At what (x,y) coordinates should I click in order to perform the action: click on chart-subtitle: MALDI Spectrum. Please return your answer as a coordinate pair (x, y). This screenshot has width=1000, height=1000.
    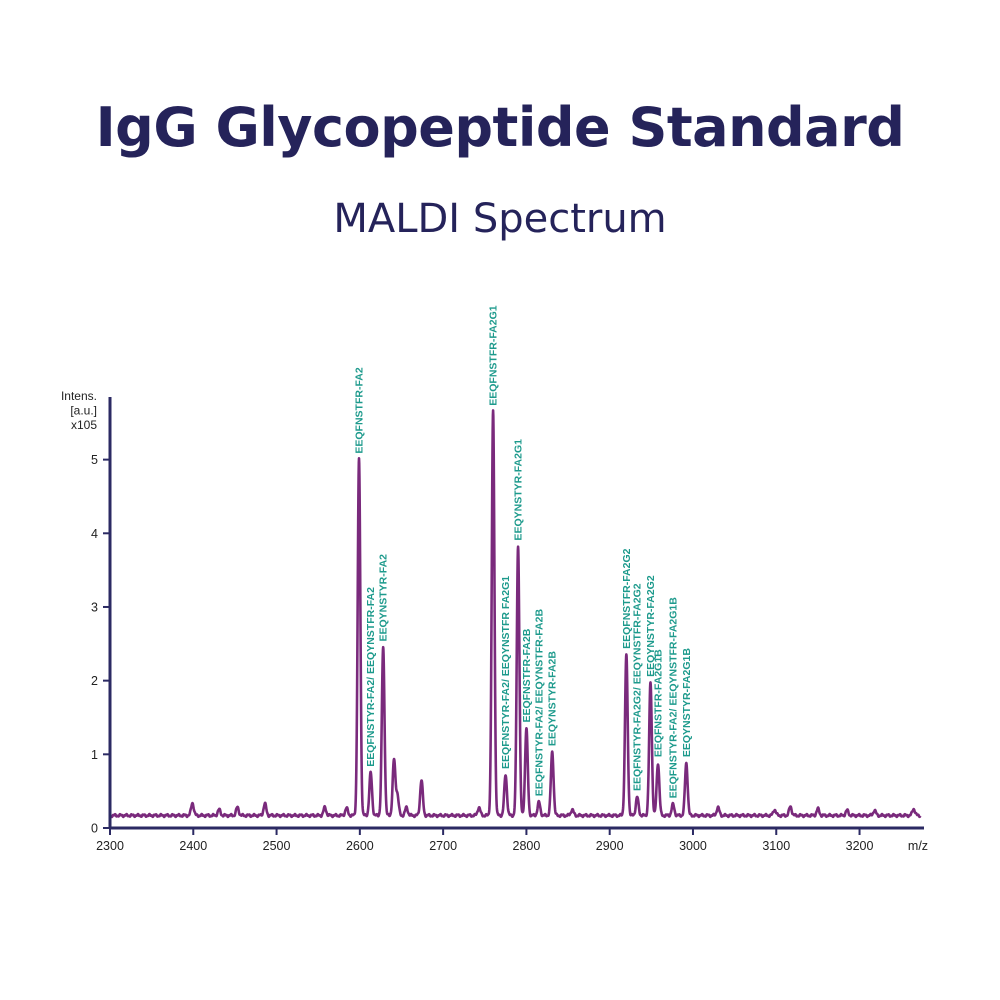
    Looking at the image, I should click on (500, 219).